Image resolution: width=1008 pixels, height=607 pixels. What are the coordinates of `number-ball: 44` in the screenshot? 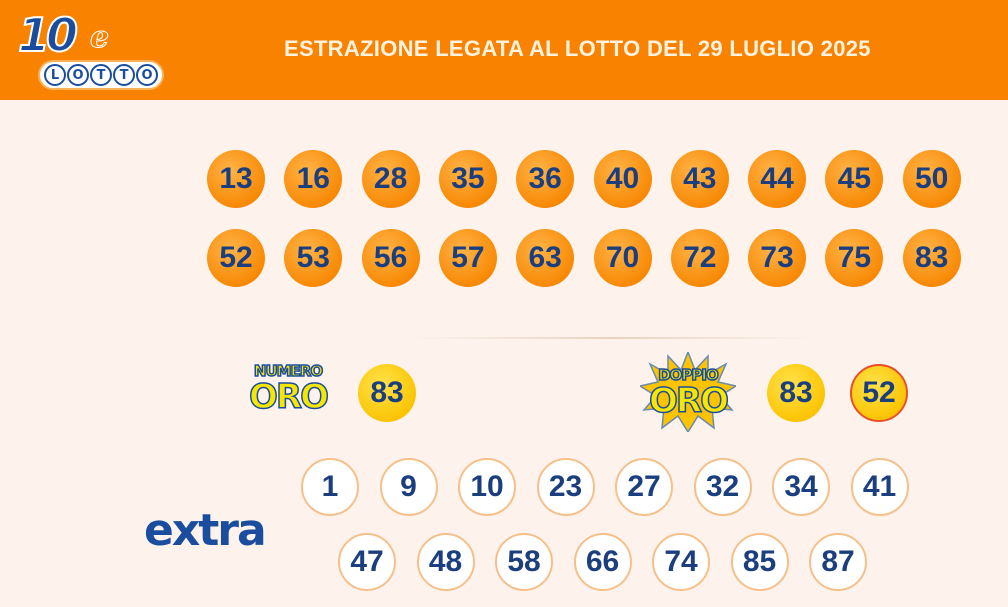 It's located at (777, 179).